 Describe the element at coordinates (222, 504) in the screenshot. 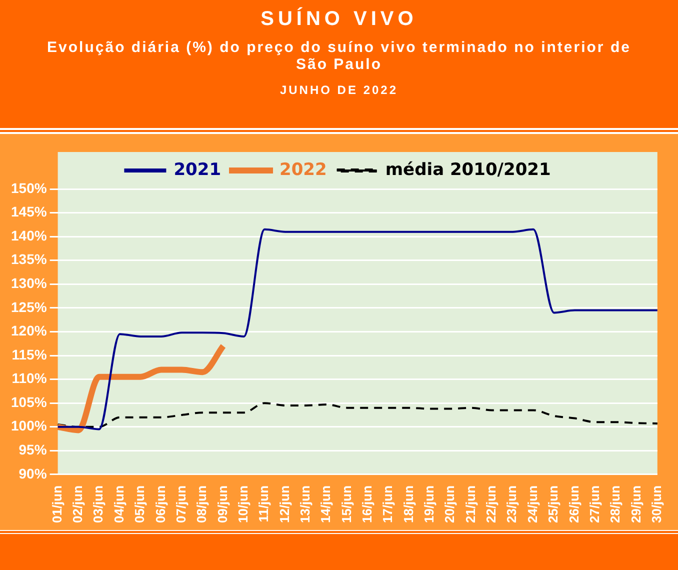

I see `x-tick-label: 09/jun` at that location.